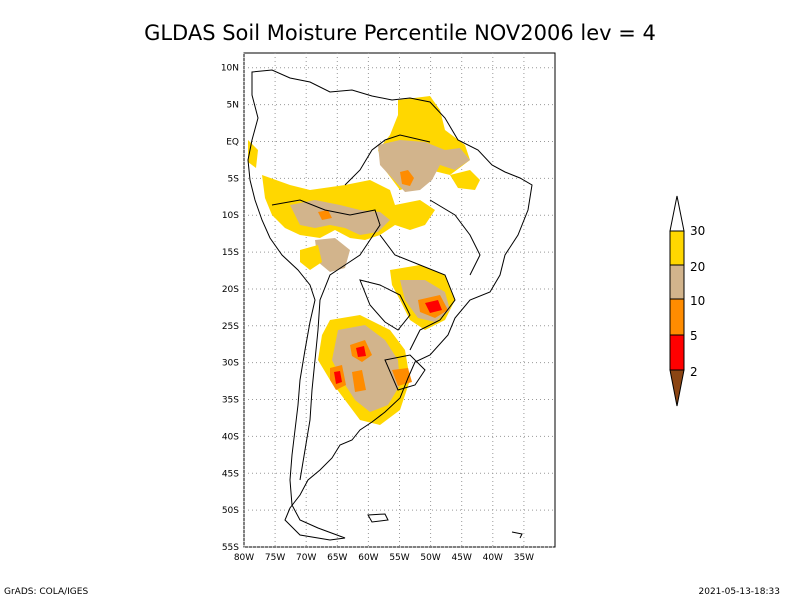  I want to click on border-andes, so click(326, 265).